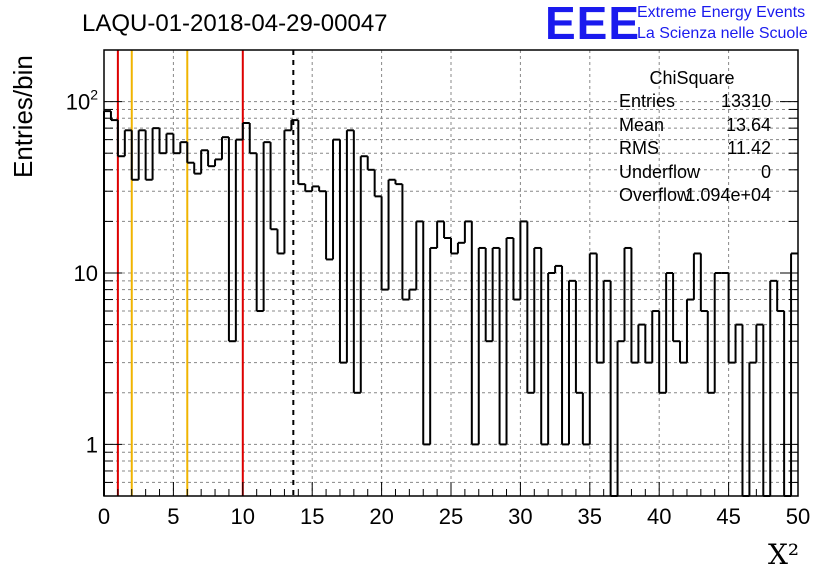  Describe the element at coordinates (642, 124) in the screenshot. I see `stats-key: Mean` at that location.